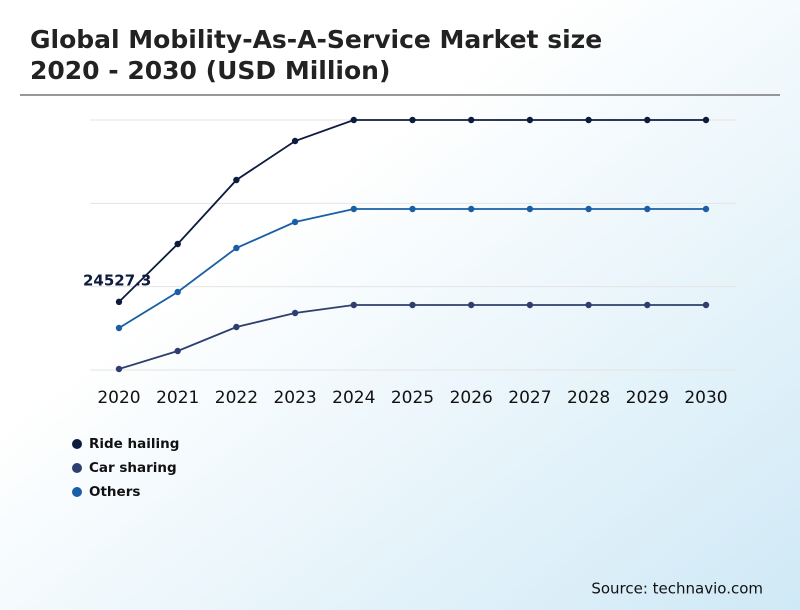 The width and height of the screenshot is (800, 610). What do you see at coordinates (705, 398) in the screenshot?
I see `x-tick-label: 2030` at bounding box center [705, 398].